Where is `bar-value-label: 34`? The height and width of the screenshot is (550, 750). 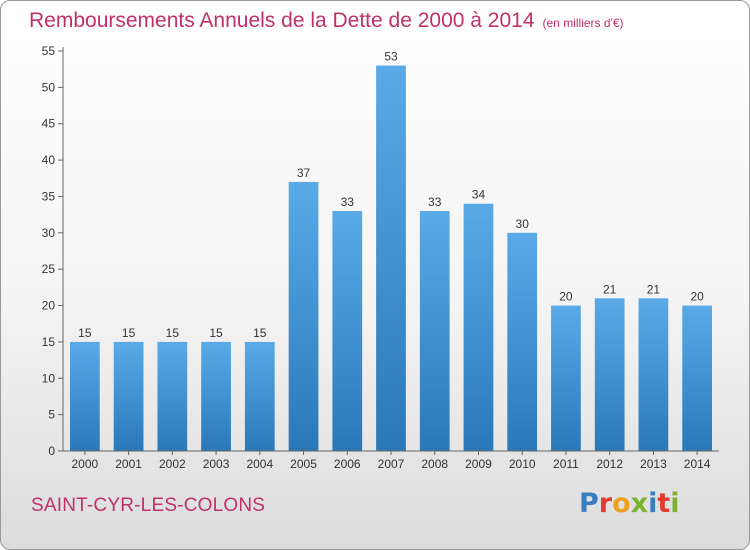
bar-value-label: 34 is located at coordinates (479, 195).